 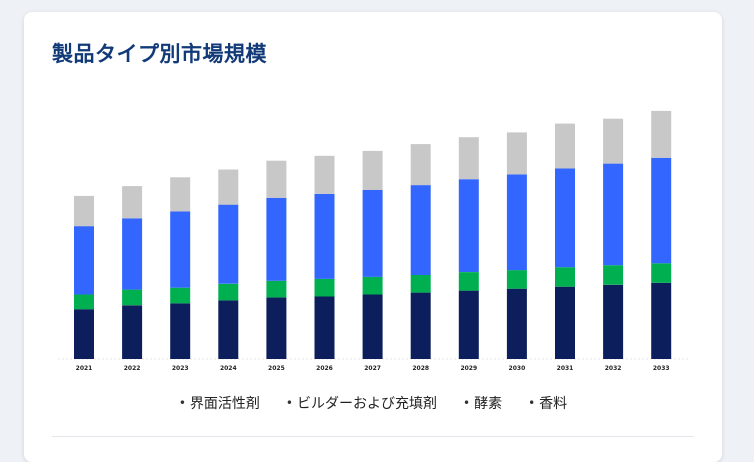 I want to click on chart-title: 製品タイプ別市場規模, so click(x=159, y=54).